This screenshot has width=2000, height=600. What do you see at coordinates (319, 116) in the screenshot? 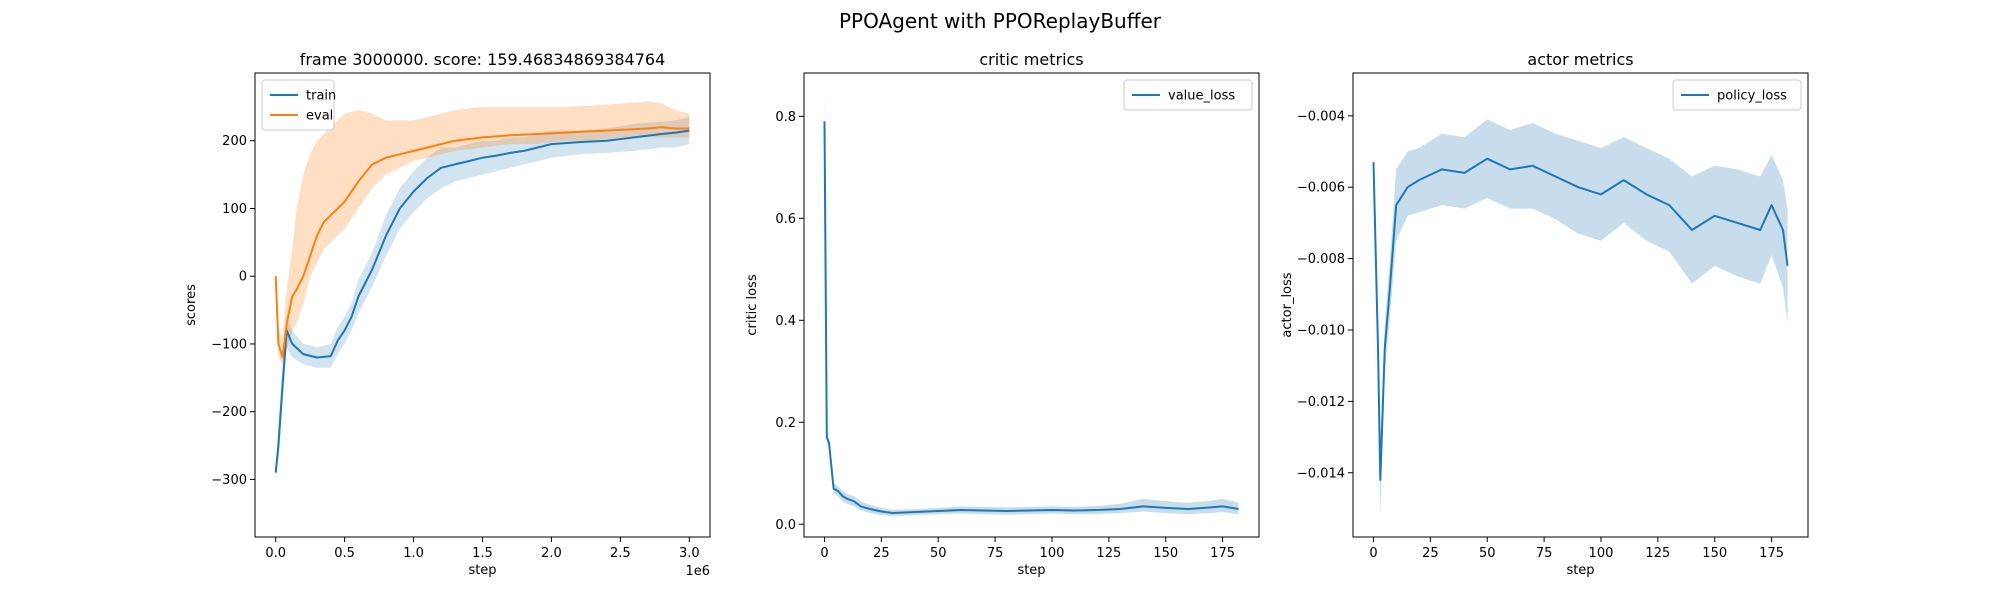
I see `legend-label-eval: eval` at bounding box center [319, 116].